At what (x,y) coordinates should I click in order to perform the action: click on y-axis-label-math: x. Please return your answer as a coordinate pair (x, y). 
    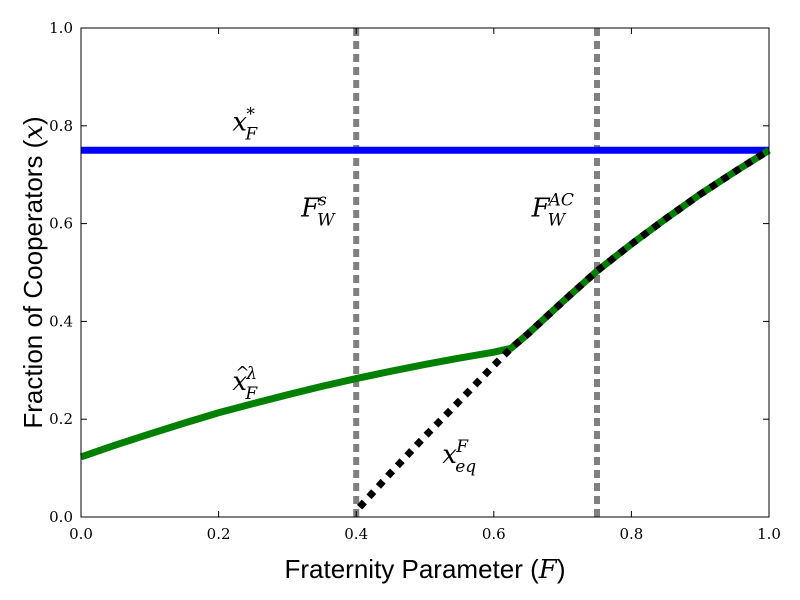
    Looking at the image, I should click on (34, 132).